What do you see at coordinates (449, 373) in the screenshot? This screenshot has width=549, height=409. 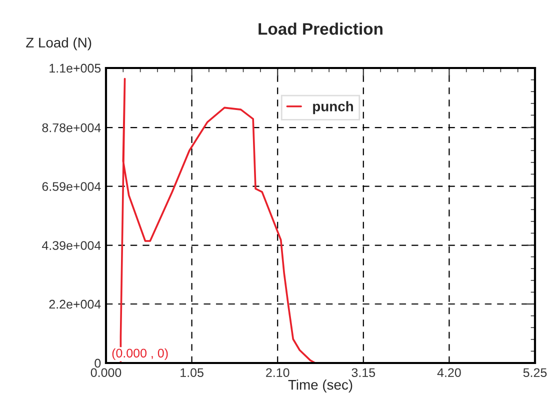 I see `x-tick-label: 4.20` at bounding box center [449, 373].